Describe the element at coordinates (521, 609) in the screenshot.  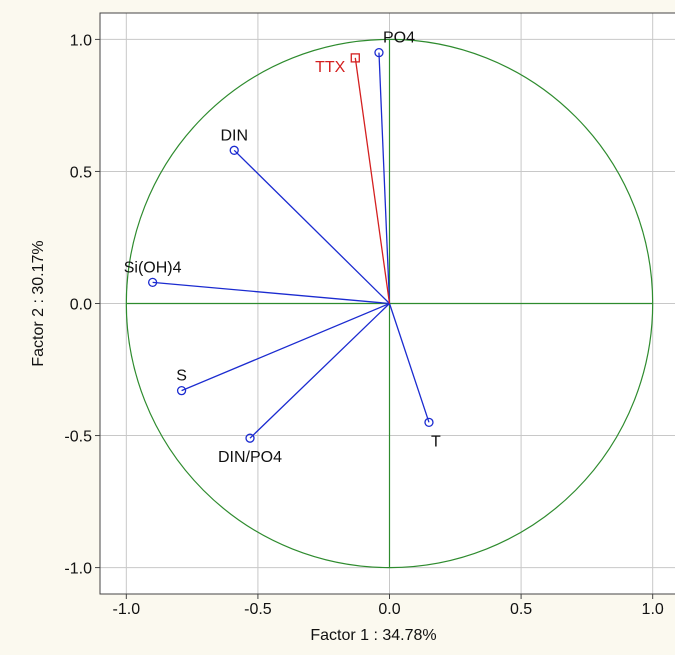
I see `x-tick-label: 0.5` at that location.